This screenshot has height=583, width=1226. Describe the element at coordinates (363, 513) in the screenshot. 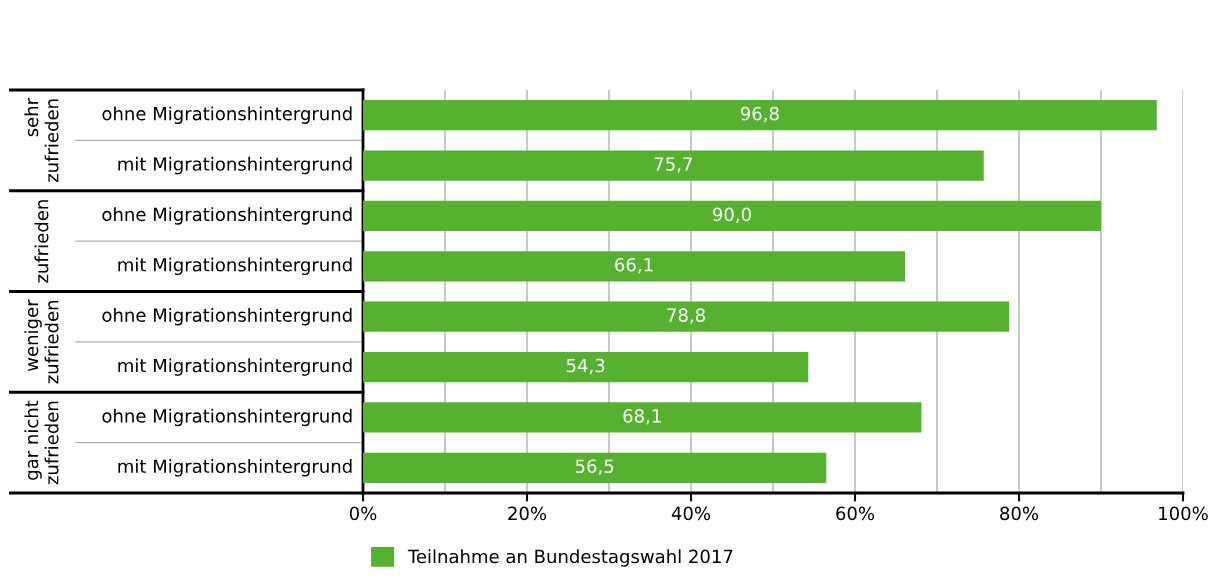

I see `x-tick-label: 0%` at that location.